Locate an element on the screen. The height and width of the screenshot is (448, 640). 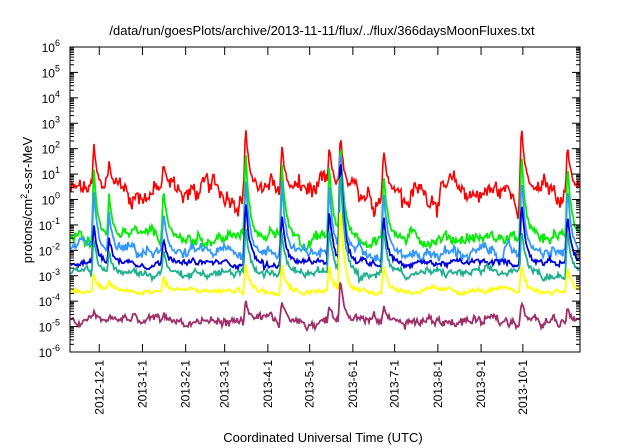
y-axis-label-prefix: protons/cm is located at coordinates (27, 231).